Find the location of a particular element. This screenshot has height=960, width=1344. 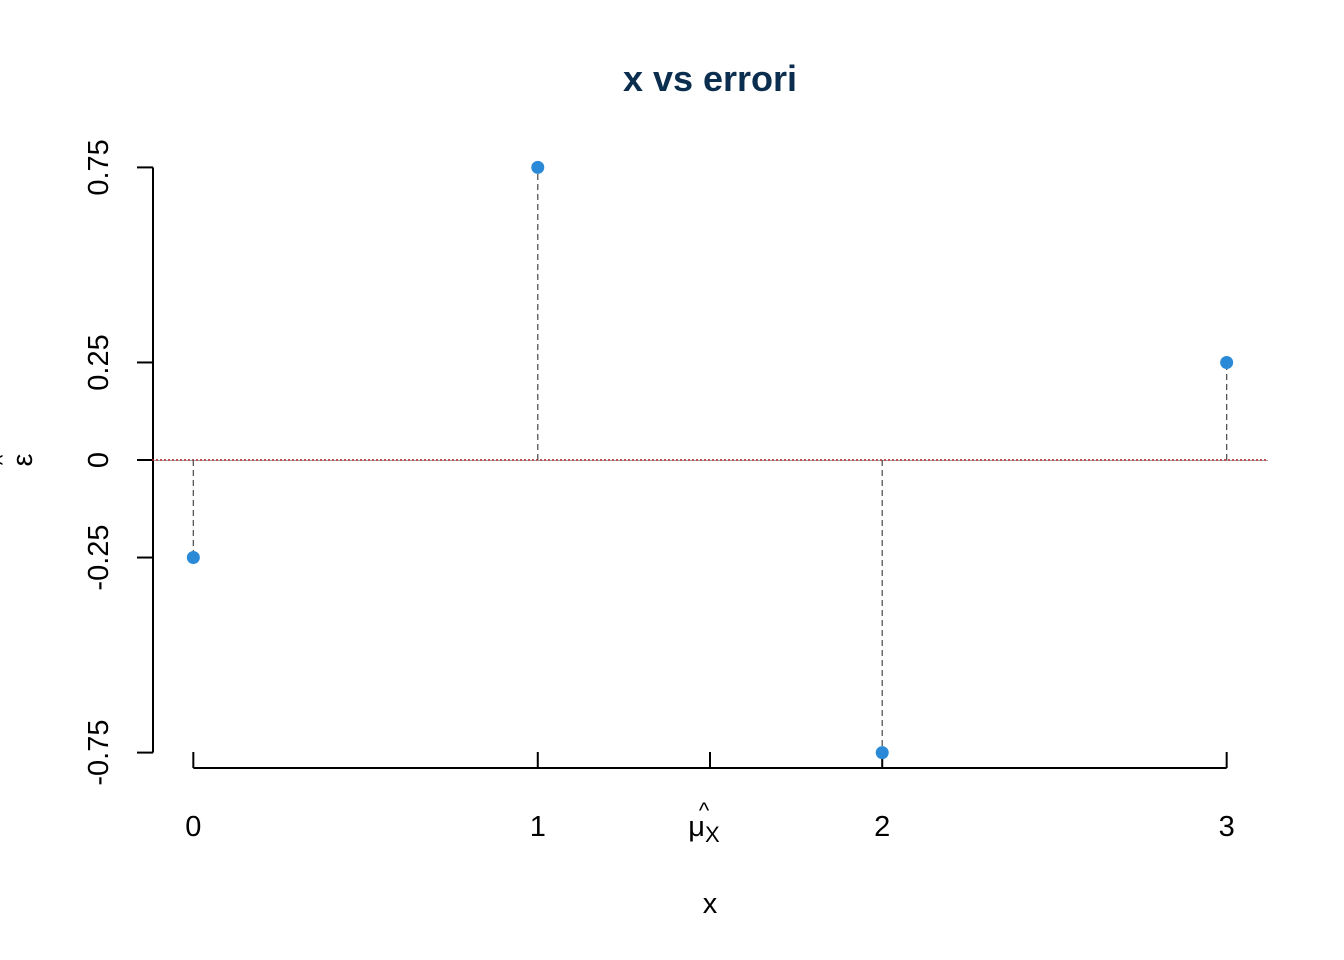

y-tick-label: -0.25 is located at coordinates (99, 557).